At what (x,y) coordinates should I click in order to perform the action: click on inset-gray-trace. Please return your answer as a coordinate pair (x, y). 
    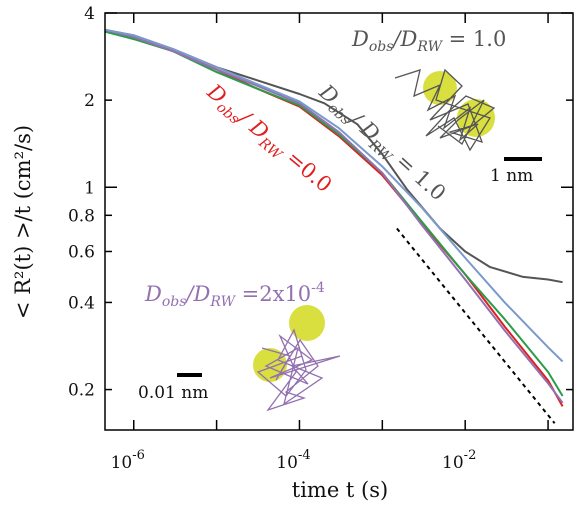
    Looking at the image, I should click on (445, 110).